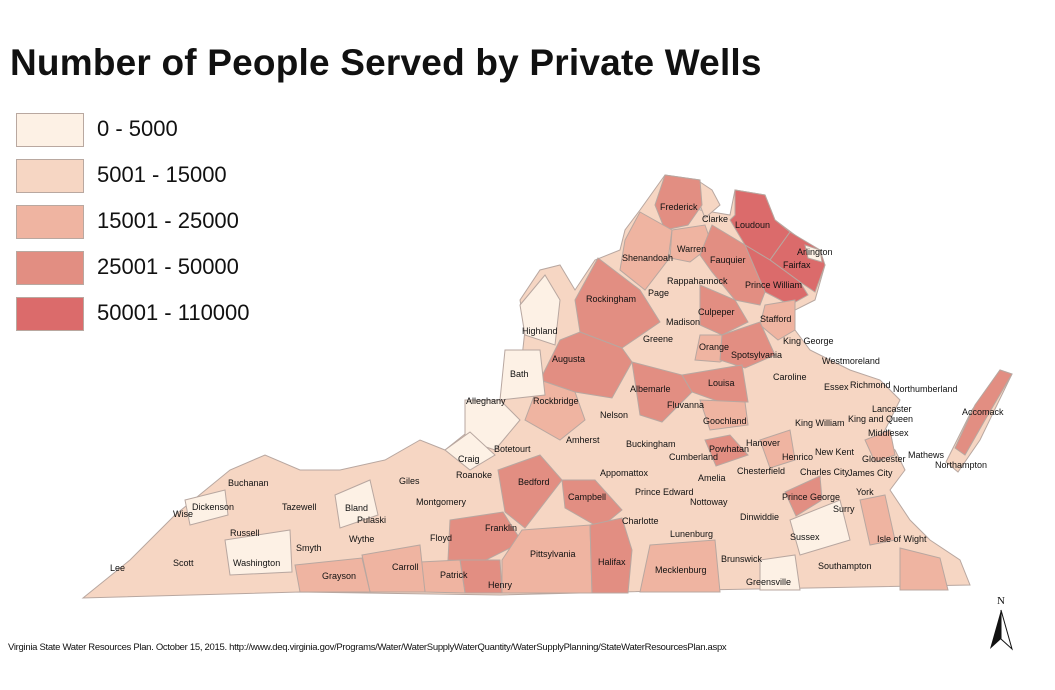  Describe the element at coordinates (835, 452) in the screenshot. I see `county-label: New Kent` at that location.